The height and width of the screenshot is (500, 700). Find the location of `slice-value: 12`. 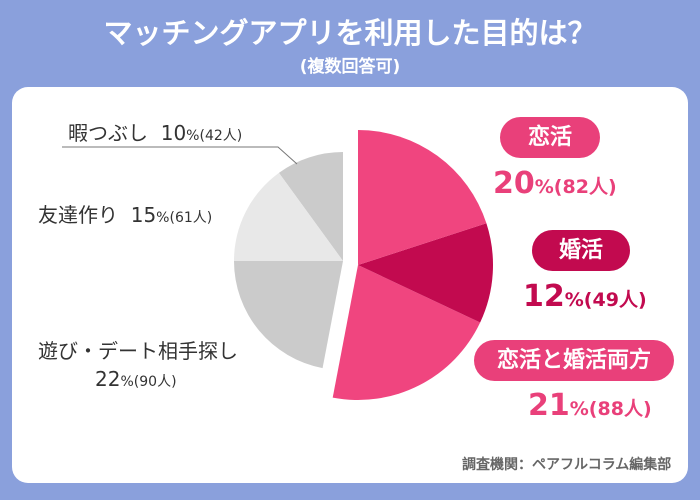

slice-value: 12 is located at coordinates (544, 296).